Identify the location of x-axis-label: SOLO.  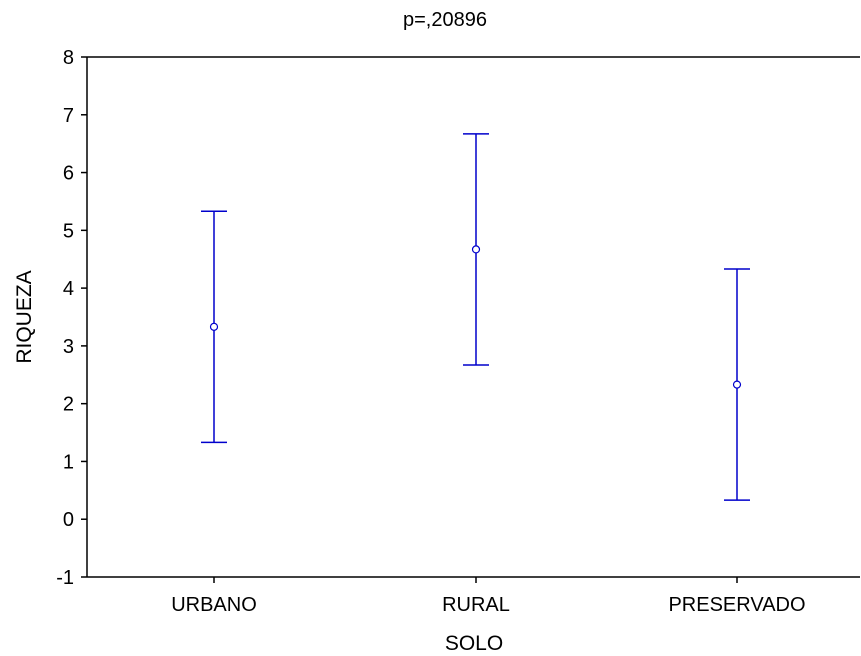
(474, 643).